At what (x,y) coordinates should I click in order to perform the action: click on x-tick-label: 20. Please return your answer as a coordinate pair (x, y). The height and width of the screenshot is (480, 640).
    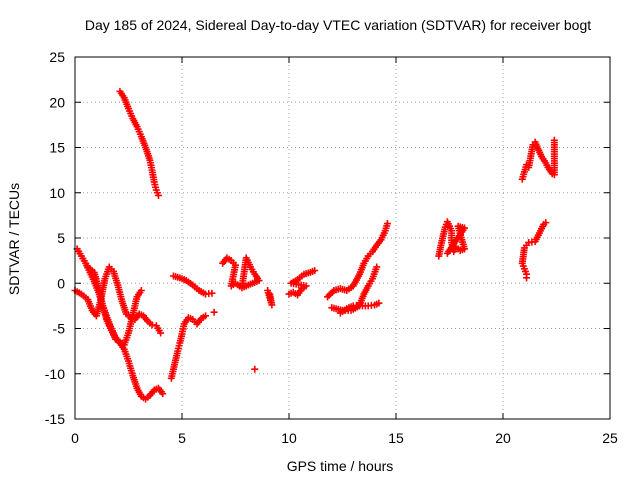
    Looking at the image, I should click on (503, 438).